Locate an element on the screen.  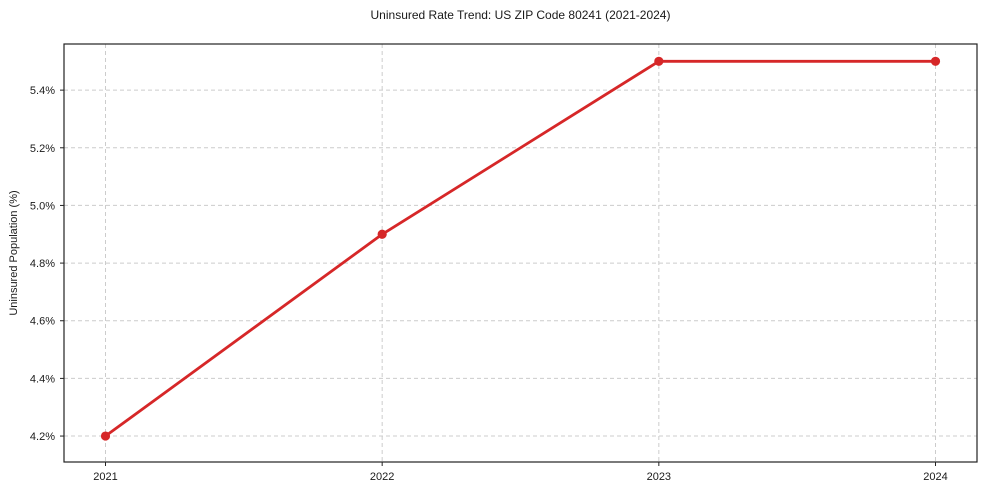
x-tick-label: 2023 is located at coordinates (659, 477).